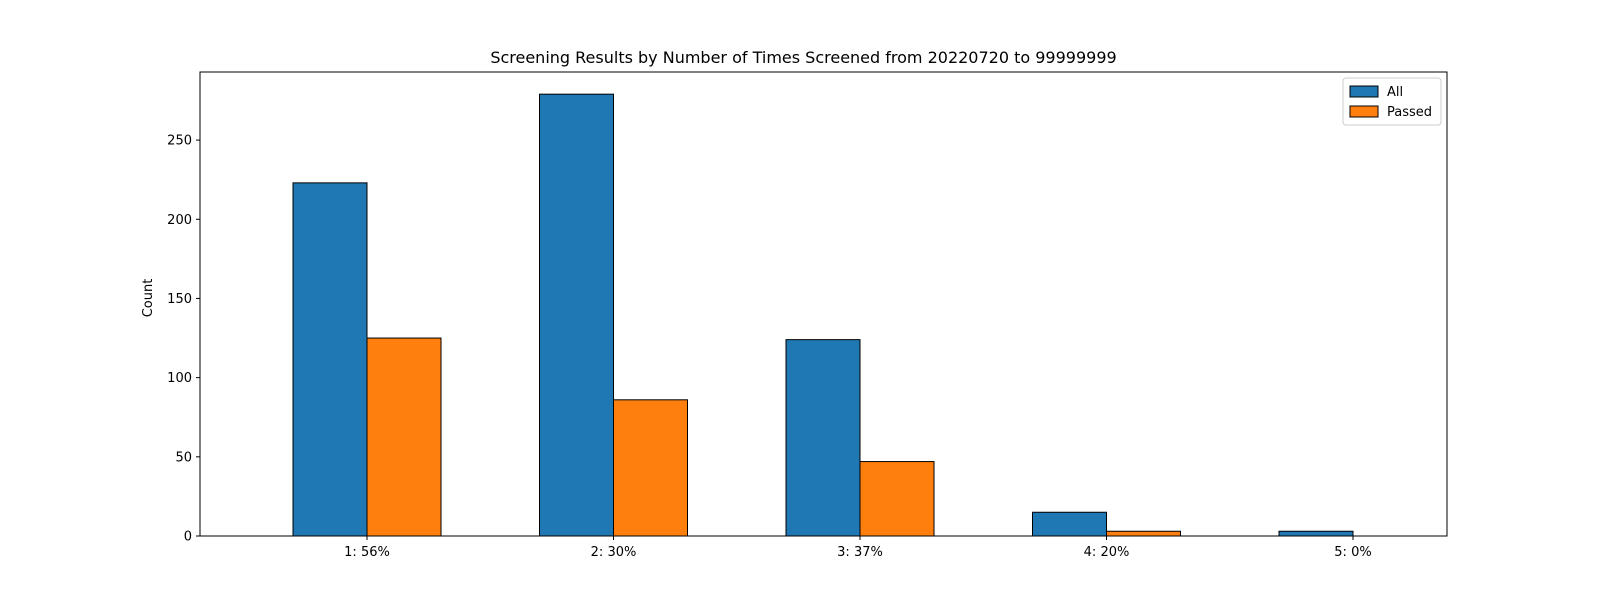  What do you see at coordinates (614, 552) in the screenshot?
I see `x-tick-label: 2: 30%` at bounding box center [614, 552].